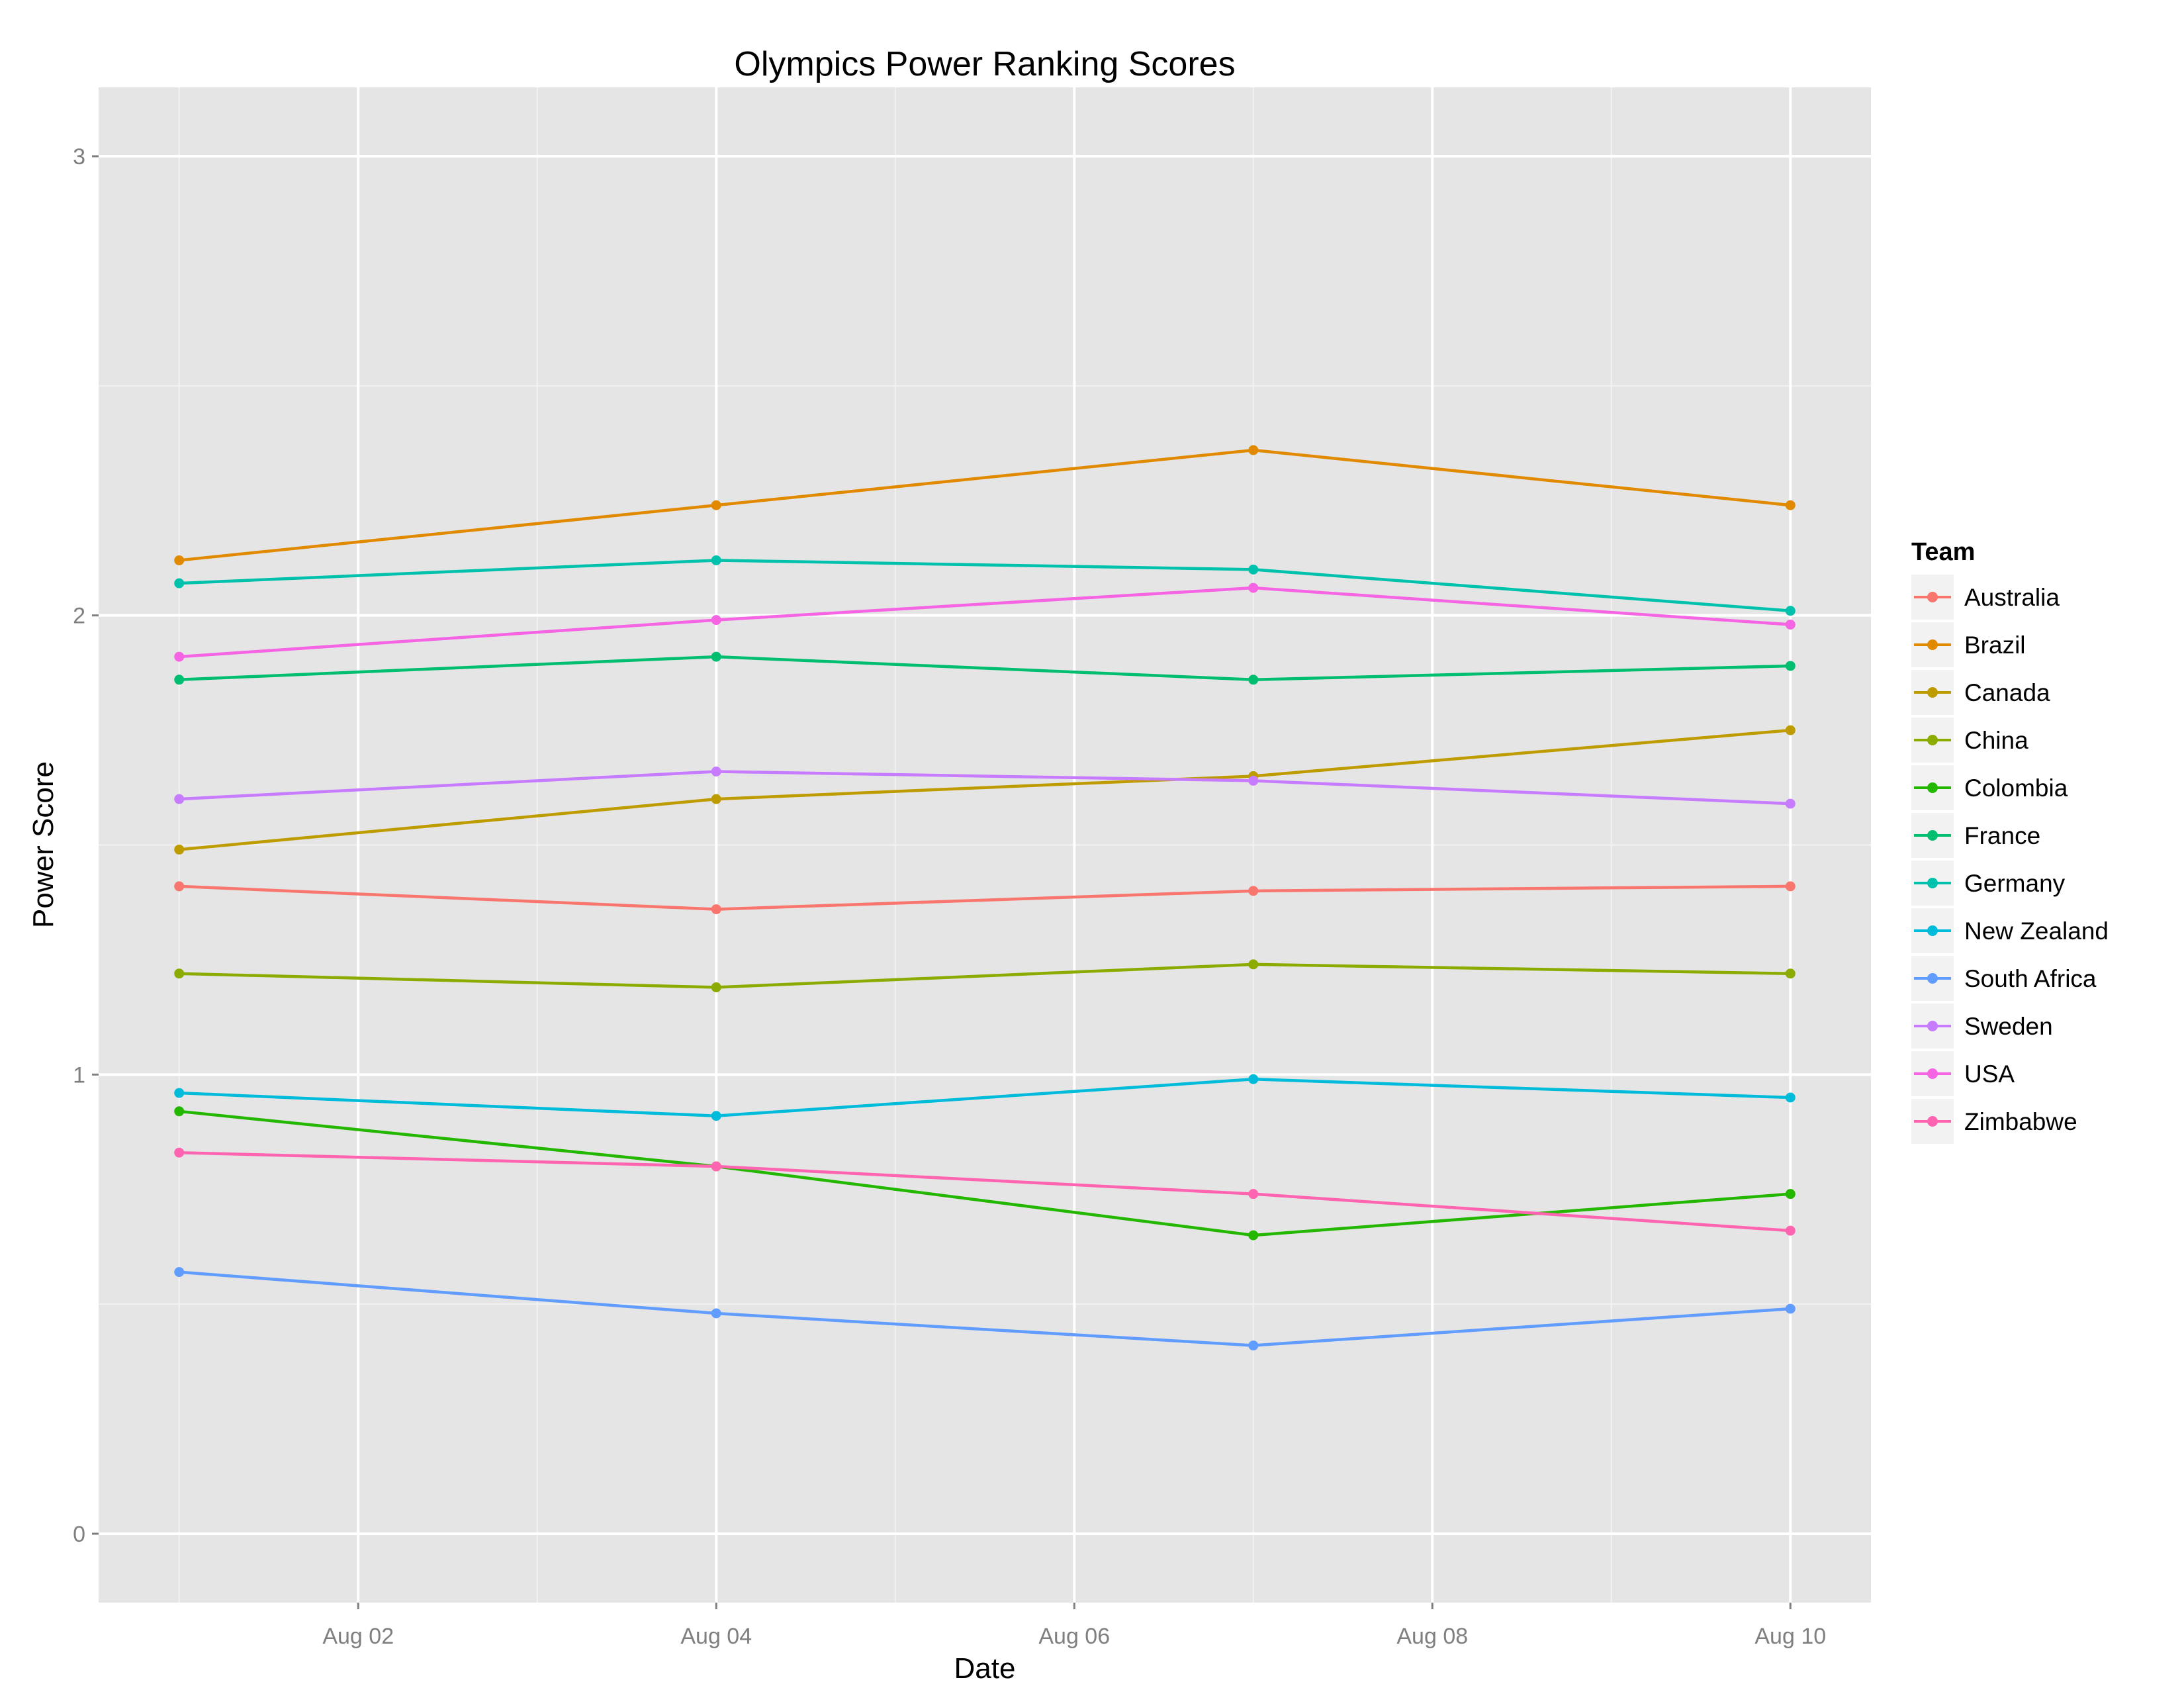 The height and width of the screenshot is (1688, 2184). I want to click on series-canada, so click(985, 790).